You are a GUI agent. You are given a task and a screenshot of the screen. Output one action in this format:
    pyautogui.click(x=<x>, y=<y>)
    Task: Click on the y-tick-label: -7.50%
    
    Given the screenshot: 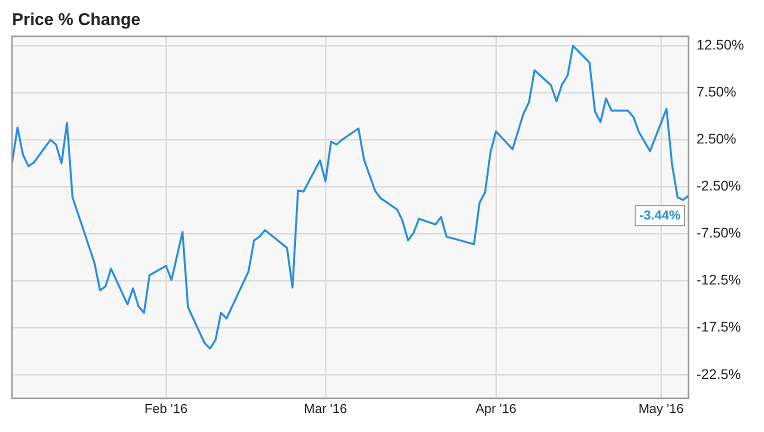 What is the action you would take?
    pyautogui.click(x=718, y=232)
    